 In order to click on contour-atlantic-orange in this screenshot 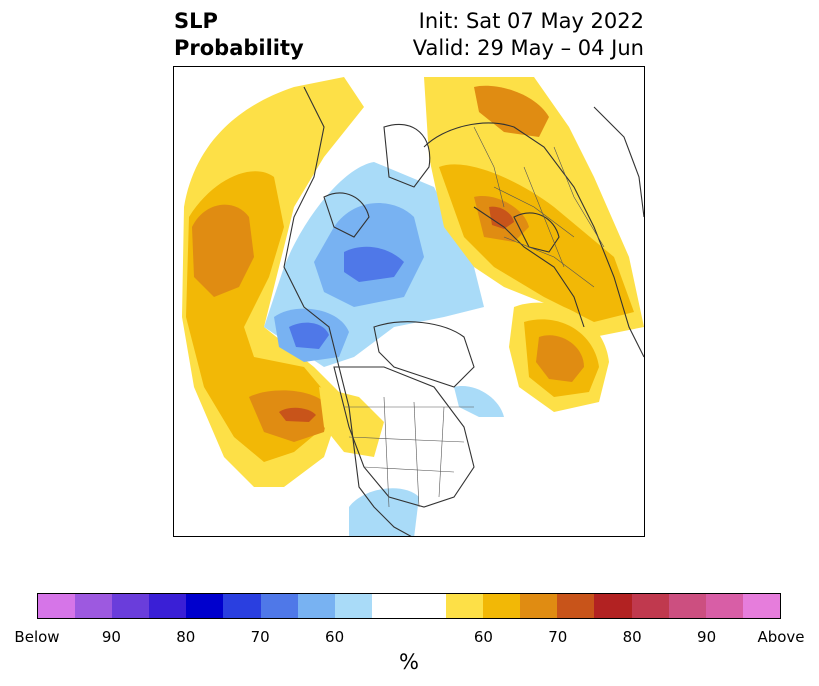, I will do `click(560, 358)`.